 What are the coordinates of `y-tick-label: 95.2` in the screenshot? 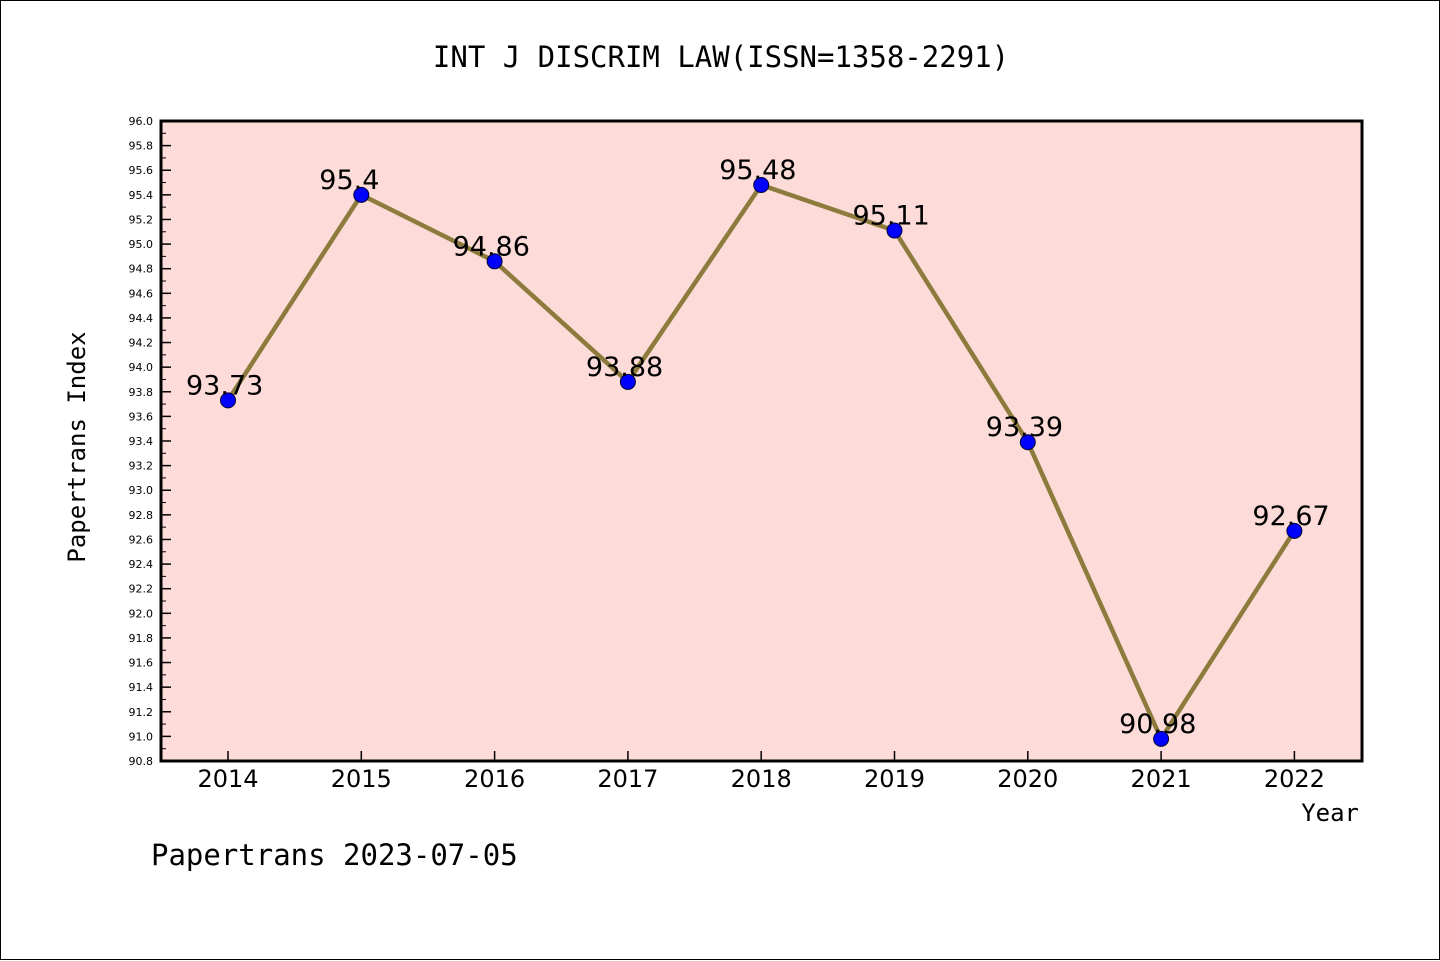 It's located at (141, 219).